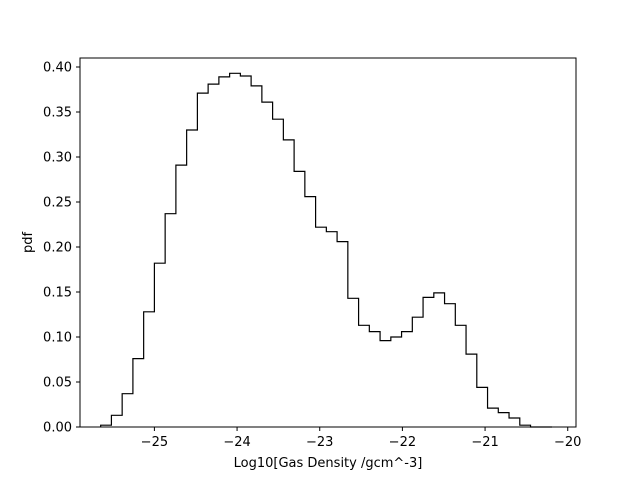  Describe the element at coordinates (484, 442) in the screenshot. I see `x-tick-label: −21` at that location.